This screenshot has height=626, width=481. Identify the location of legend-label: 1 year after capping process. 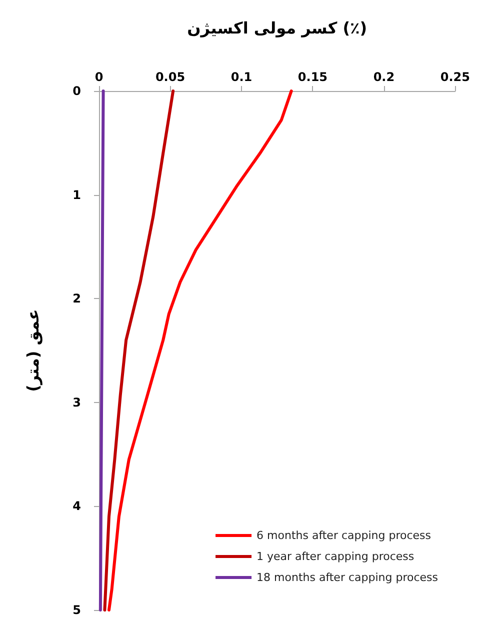
(335, 556).